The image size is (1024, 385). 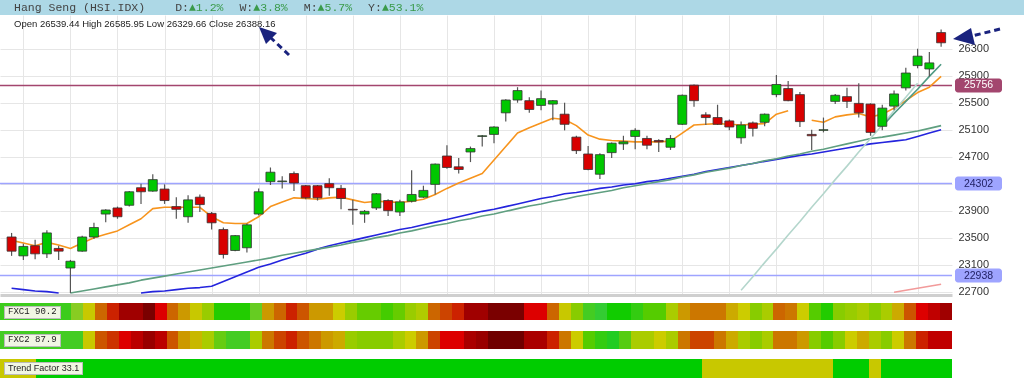 I want to click on ref-line-label: 22938, so click(x=978, y=274).